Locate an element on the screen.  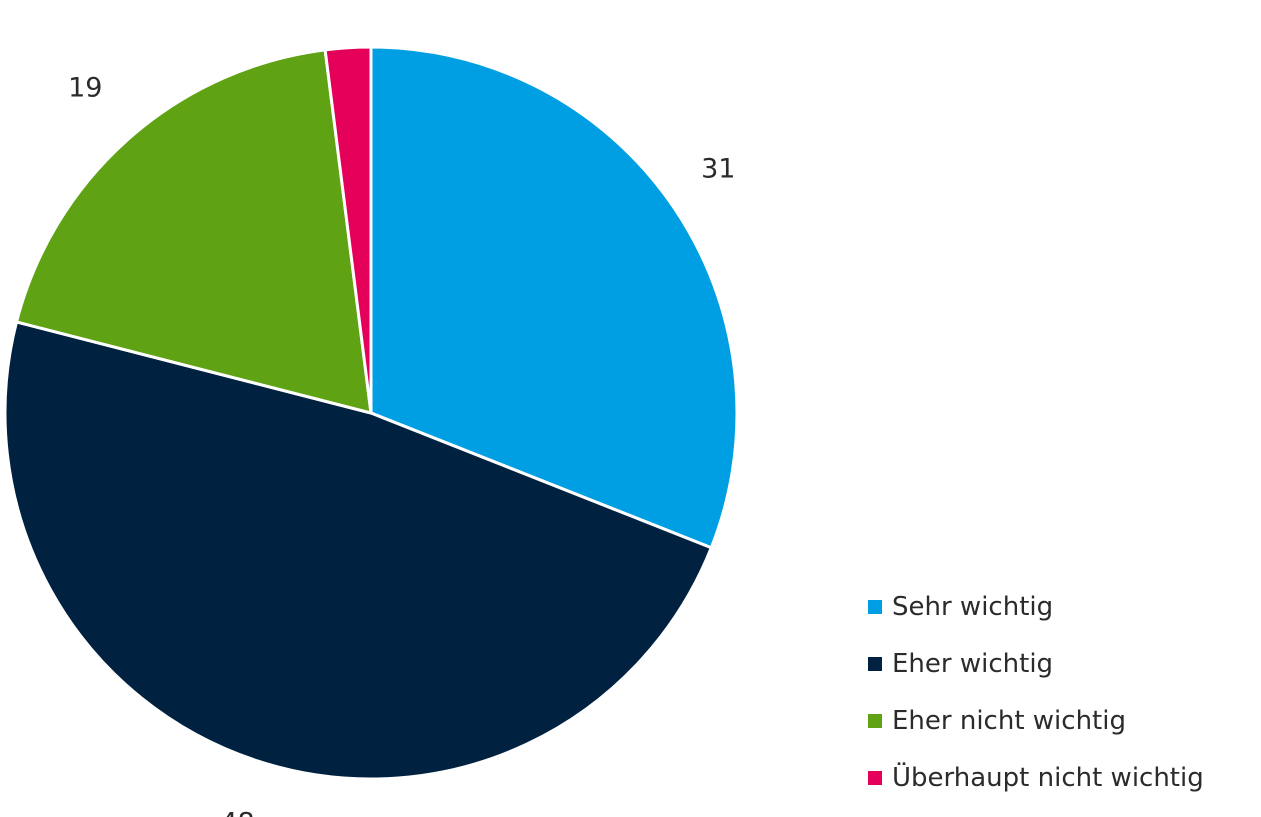
legend-swatch-sehr-wichtig is located at coordinates (875, 606).